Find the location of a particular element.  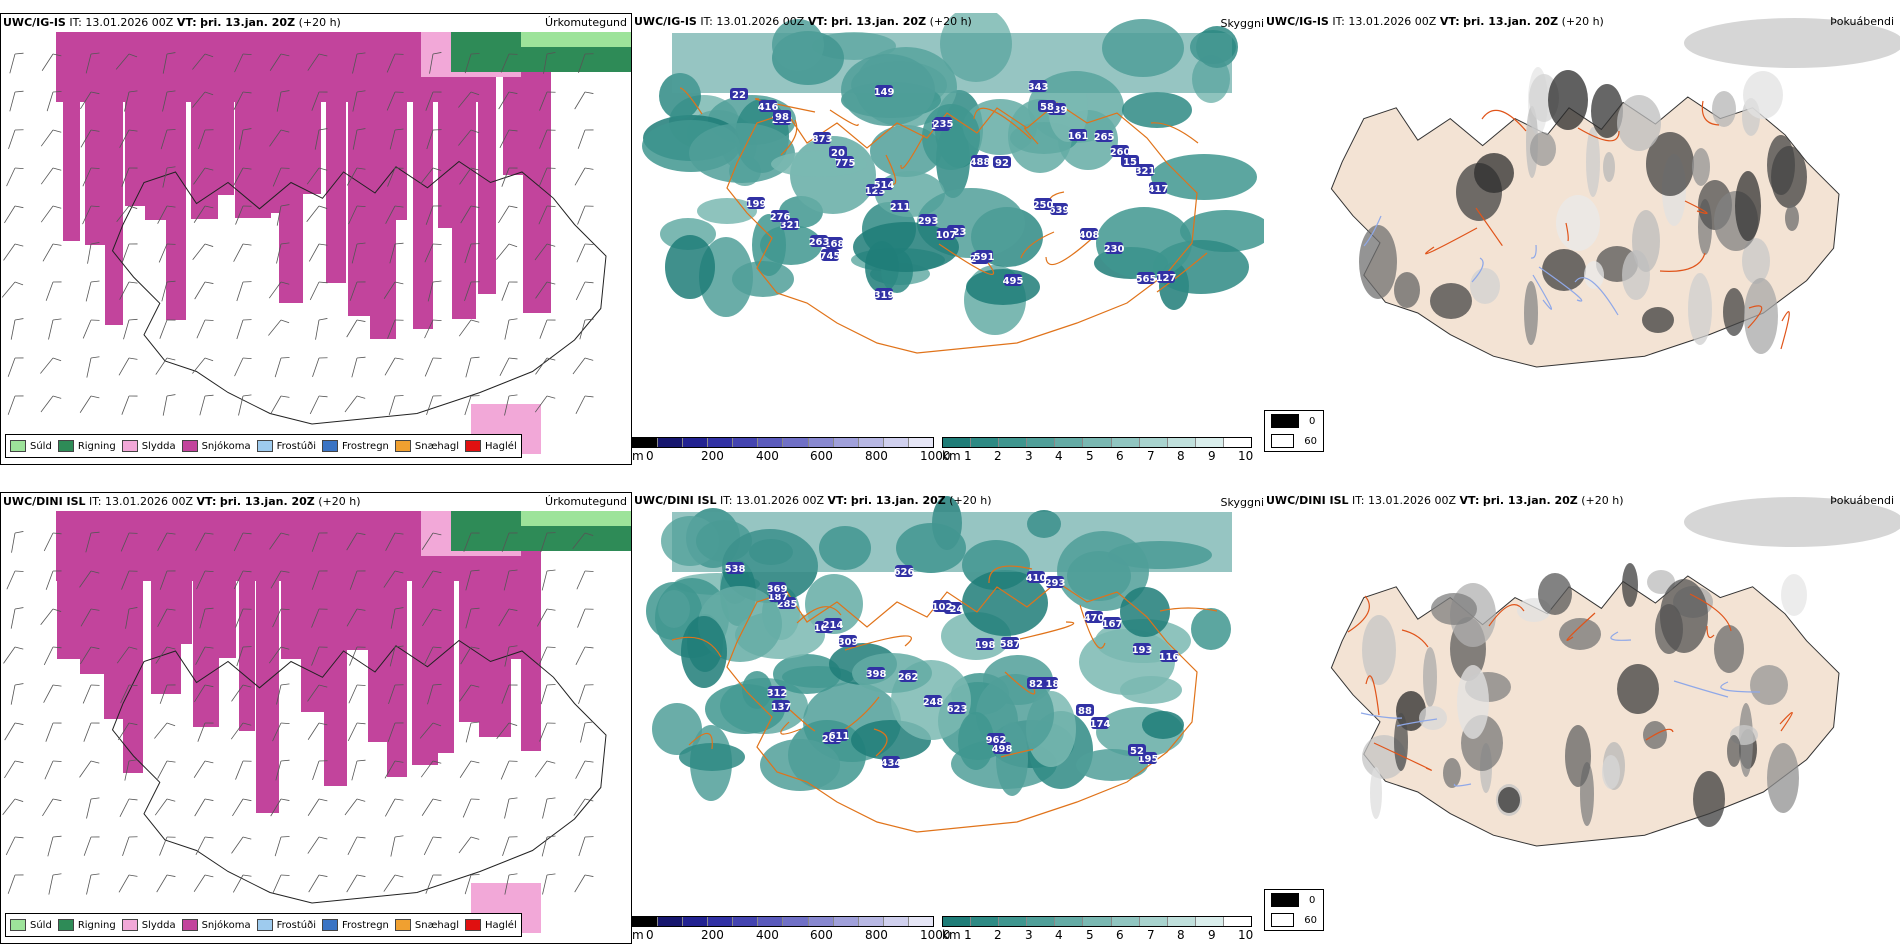

peak-label: 211 is located at coordinates (900, 207).